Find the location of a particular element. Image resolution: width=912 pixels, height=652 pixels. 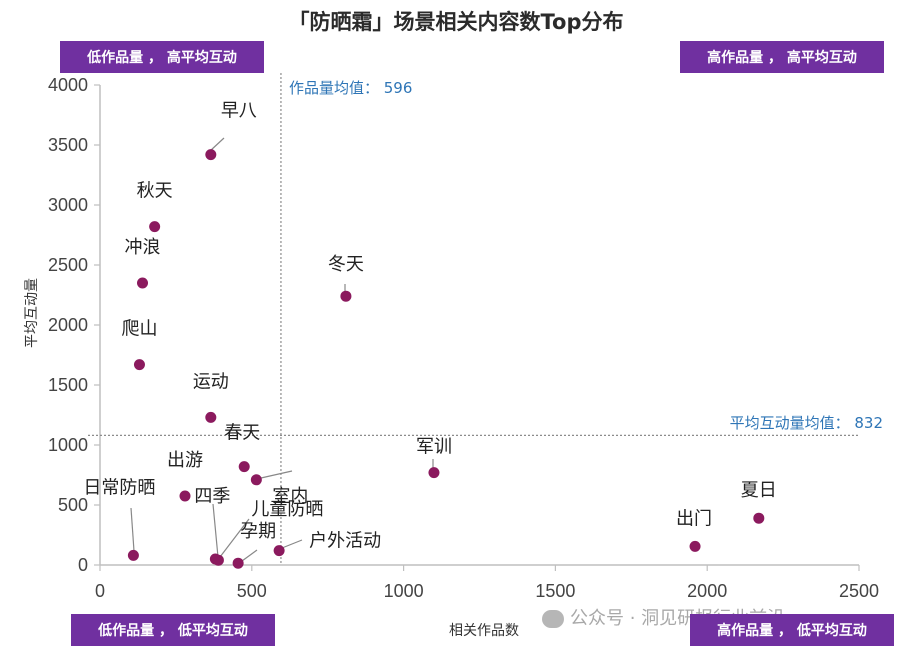

y-tick-label: 1500 is located at coordinates (68, 385).